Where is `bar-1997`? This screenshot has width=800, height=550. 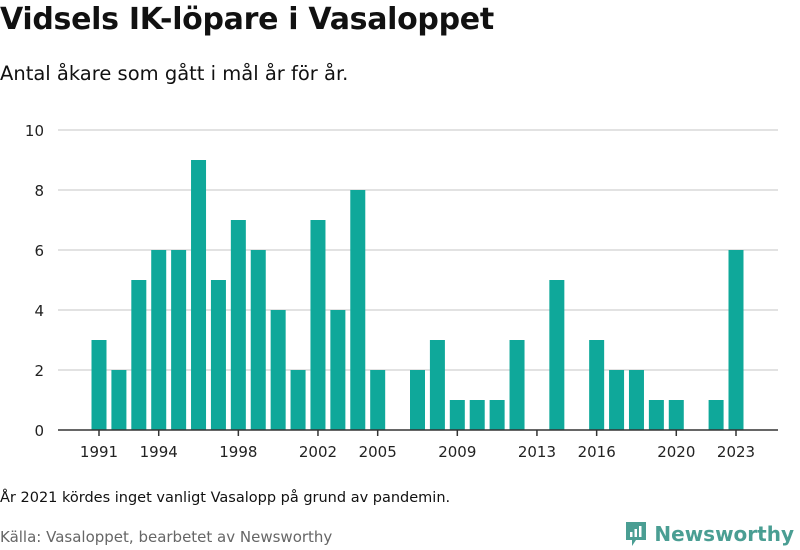 bar-1997 is located at coordinates (218, 355).